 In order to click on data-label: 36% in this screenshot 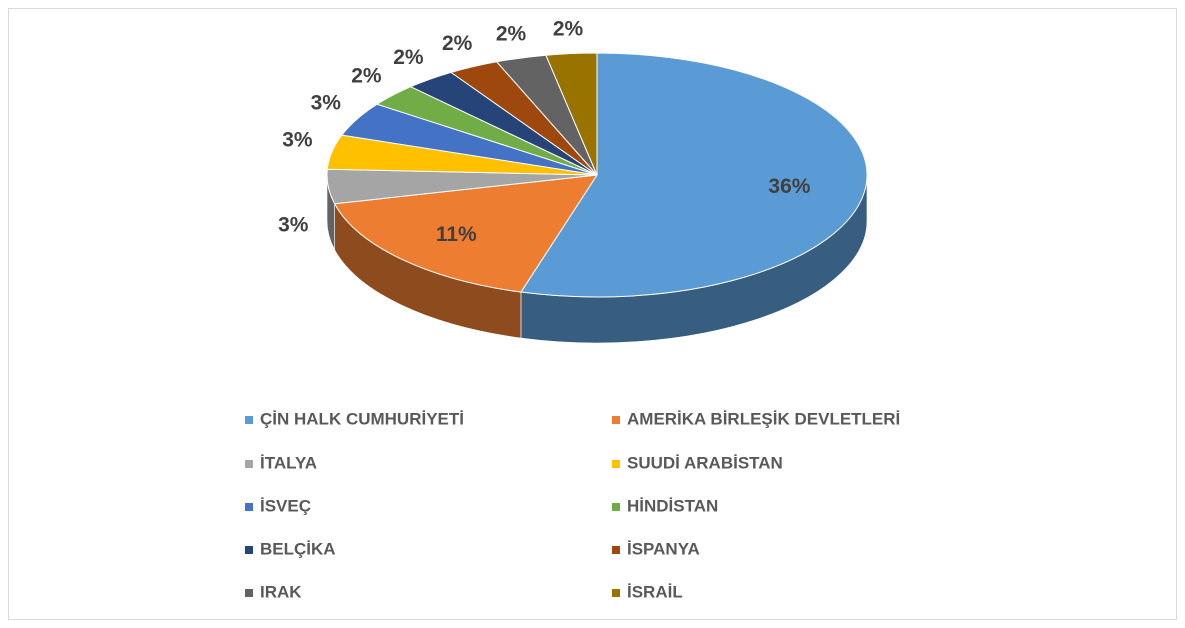, I will do `click(789, 186)`.